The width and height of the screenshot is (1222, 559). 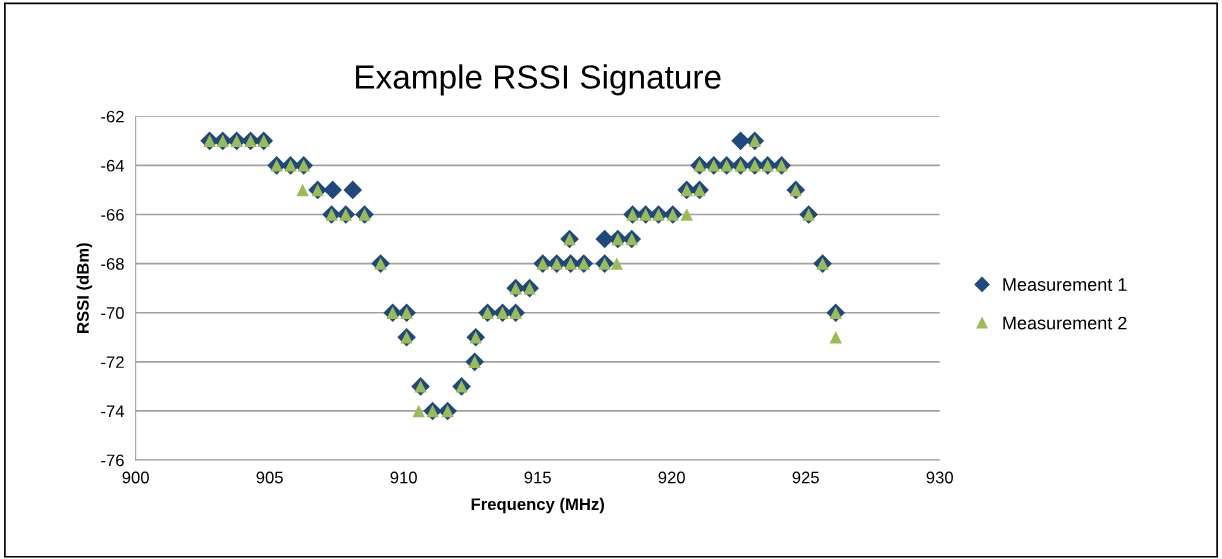 What do you see at coordinates (538, 80) in the screenshot?
I see `chart-title: Example RSSI Signature` at bounding box center [538, 80].